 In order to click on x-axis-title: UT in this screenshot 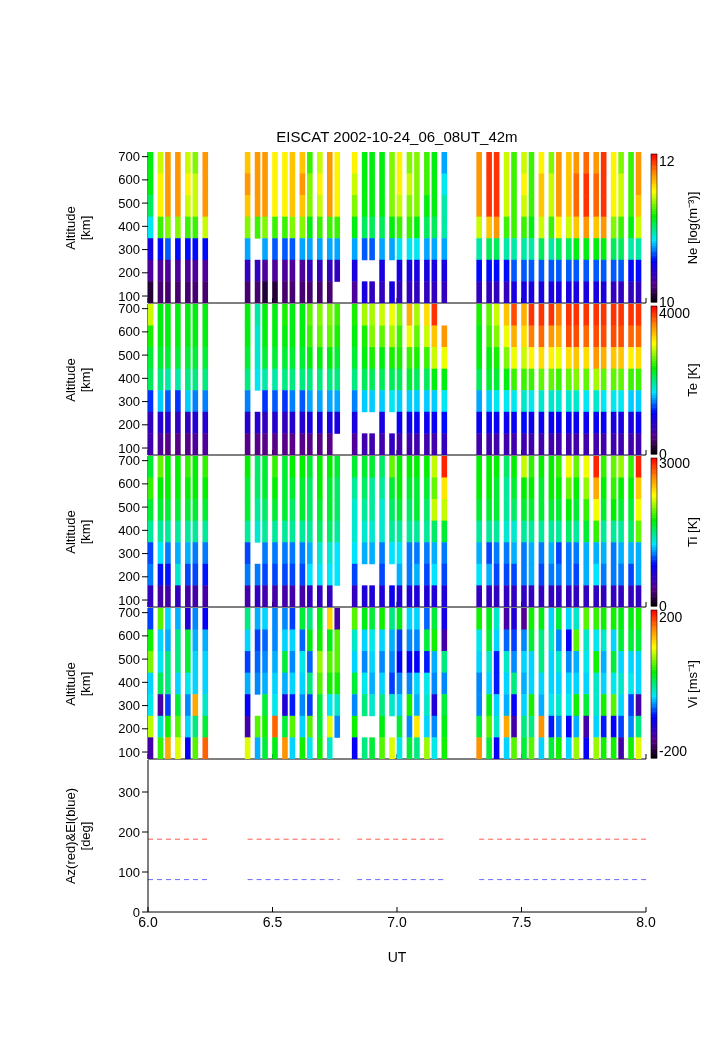, I will do `click(397, 957)`.